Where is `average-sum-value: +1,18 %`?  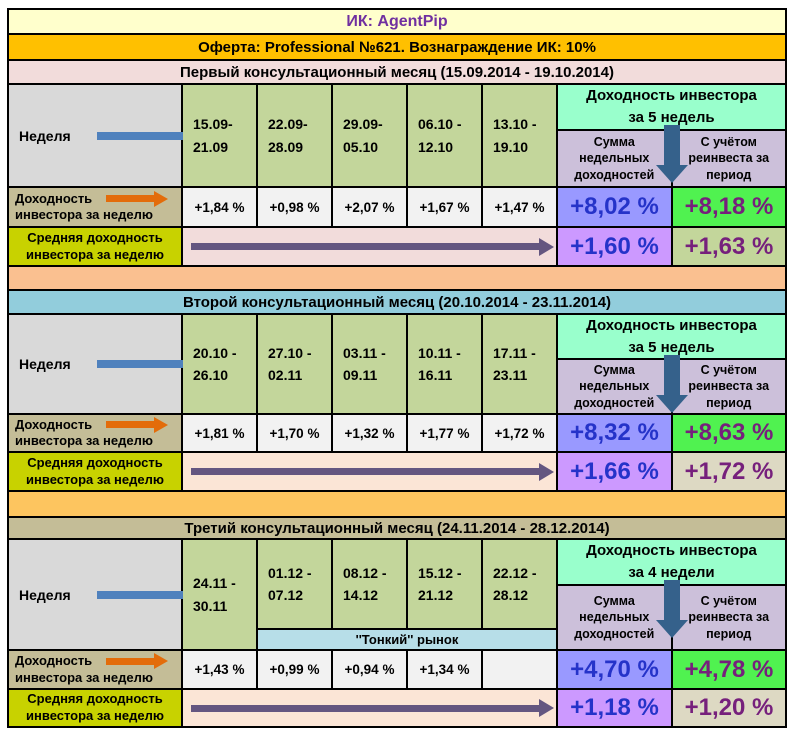
average-sum-value: +1,18 % is located at coordinates (614, 708).